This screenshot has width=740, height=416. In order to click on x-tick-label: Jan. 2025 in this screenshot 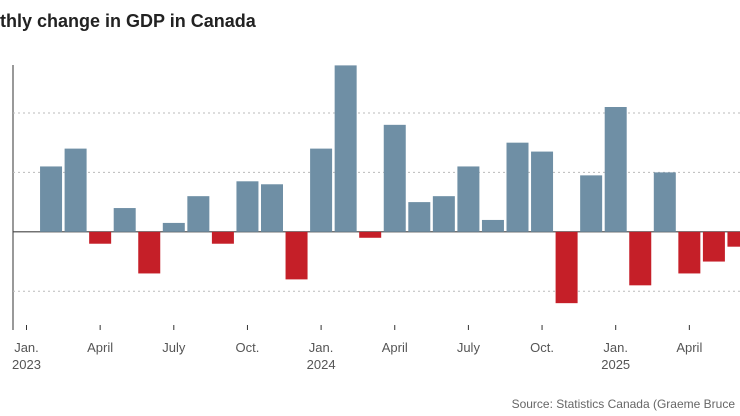, I will do `click(615, 356)`.